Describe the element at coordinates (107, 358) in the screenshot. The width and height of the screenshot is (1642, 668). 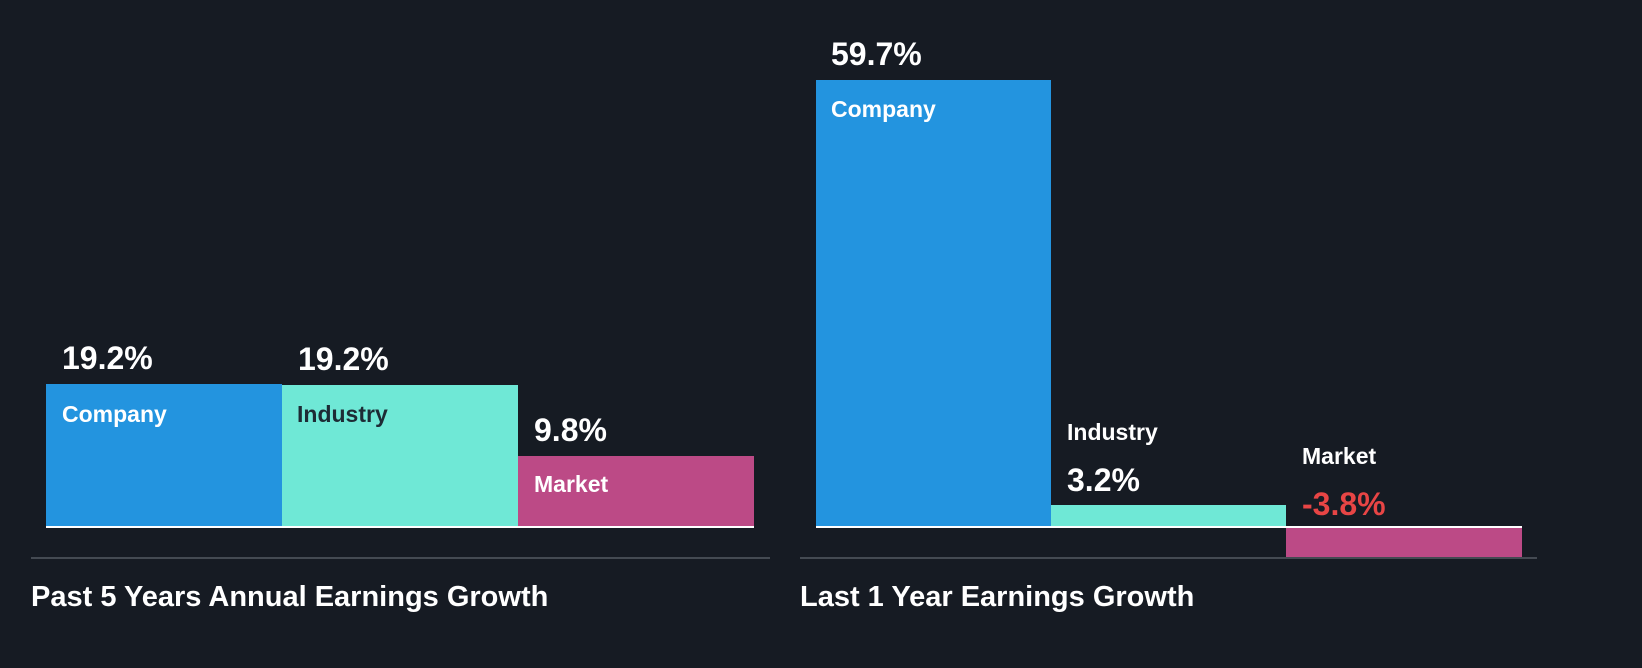
I see `left-company-value: 19.2%` at that location.